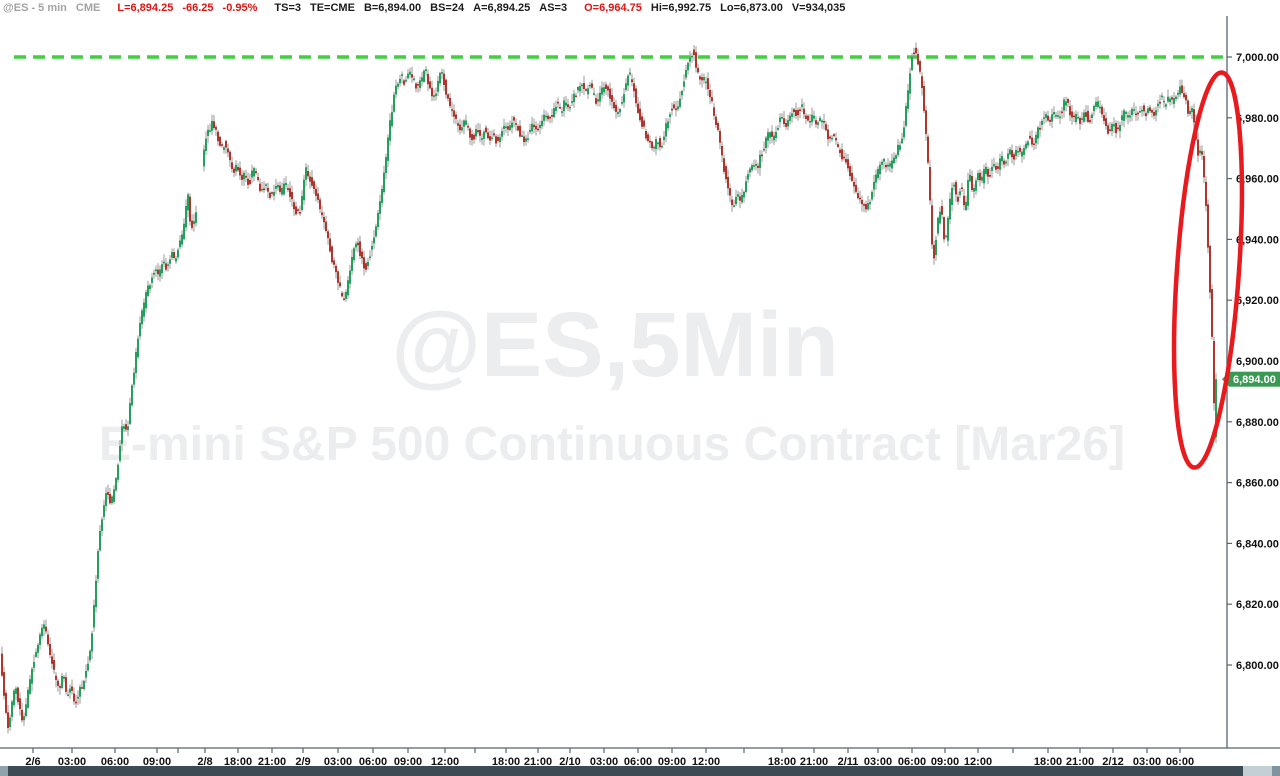 The width and height of the screenshot is (1280, 776). I want to click on quote-field: A=6,894.25, so click(502, 8).